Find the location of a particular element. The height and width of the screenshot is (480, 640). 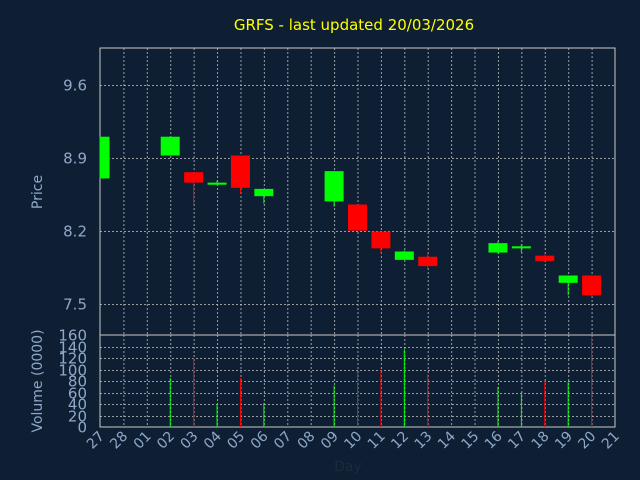

x-tick-label: 05 is located at coordinates (236, 441).